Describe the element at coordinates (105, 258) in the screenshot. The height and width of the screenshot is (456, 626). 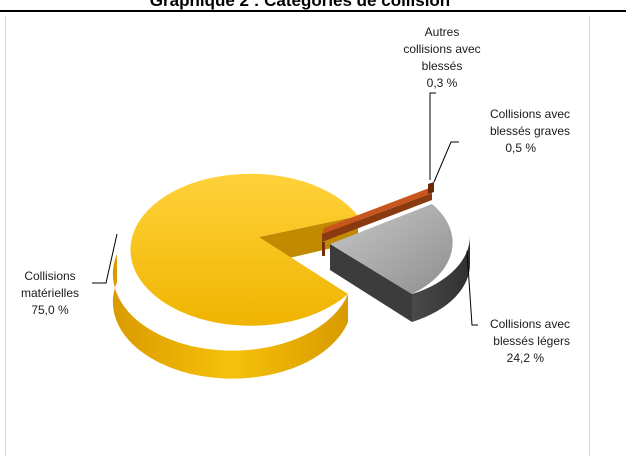
I see `leader-line-materielles` at that location.